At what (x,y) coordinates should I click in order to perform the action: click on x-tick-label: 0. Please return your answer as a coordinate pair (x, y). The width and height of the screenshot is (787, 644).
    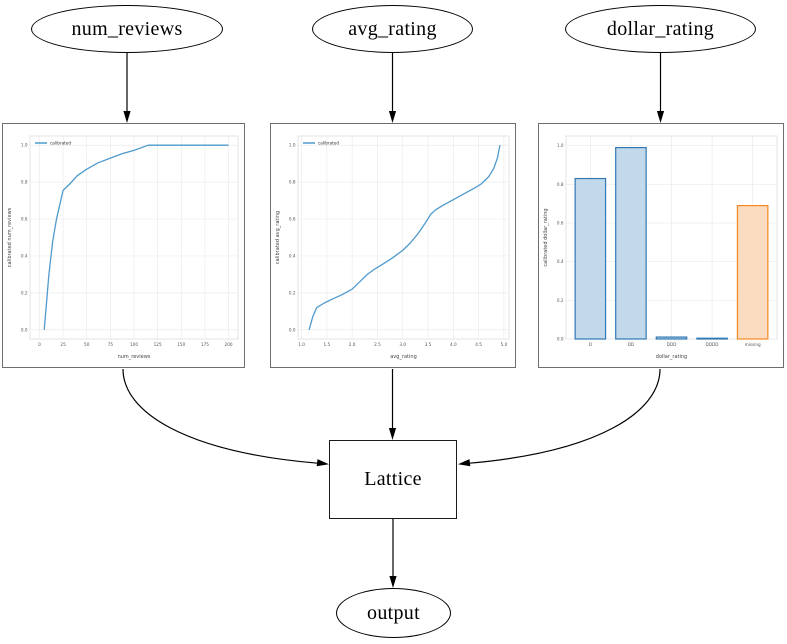
    Looking at the image, I should click on (39, 344).